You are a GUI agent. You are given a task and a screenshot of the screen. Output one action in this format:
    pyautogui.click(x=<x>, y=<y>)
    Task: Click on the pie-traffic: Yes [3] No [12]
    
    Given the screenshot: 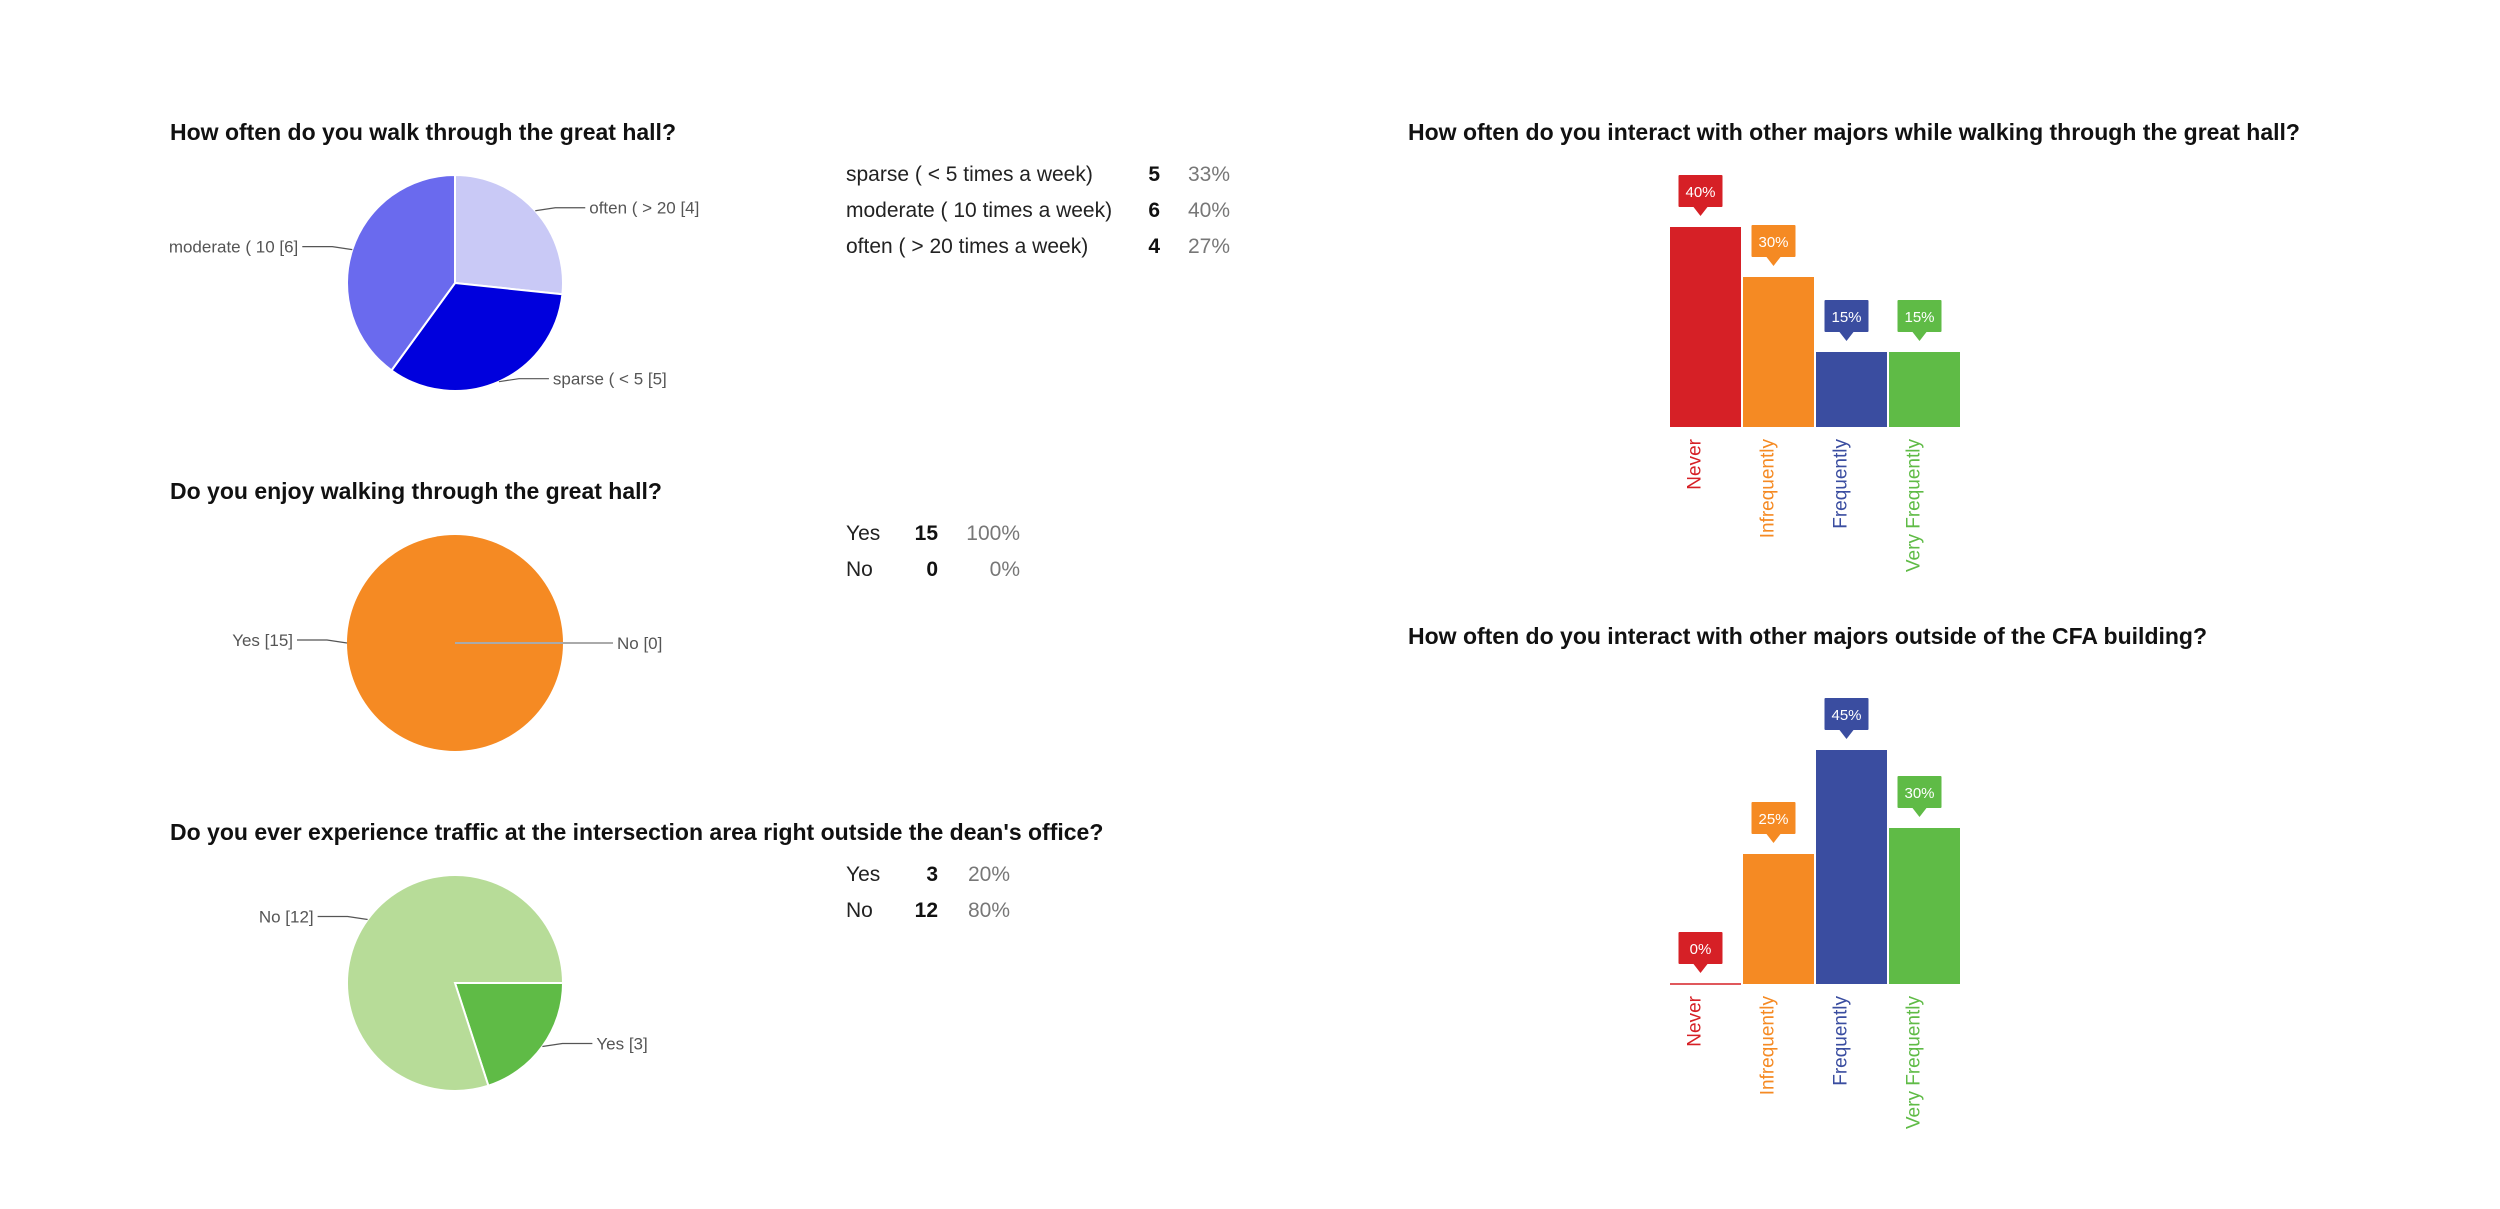 What is the action you would take?
    pyautogui.click(x=453, y=983)
    